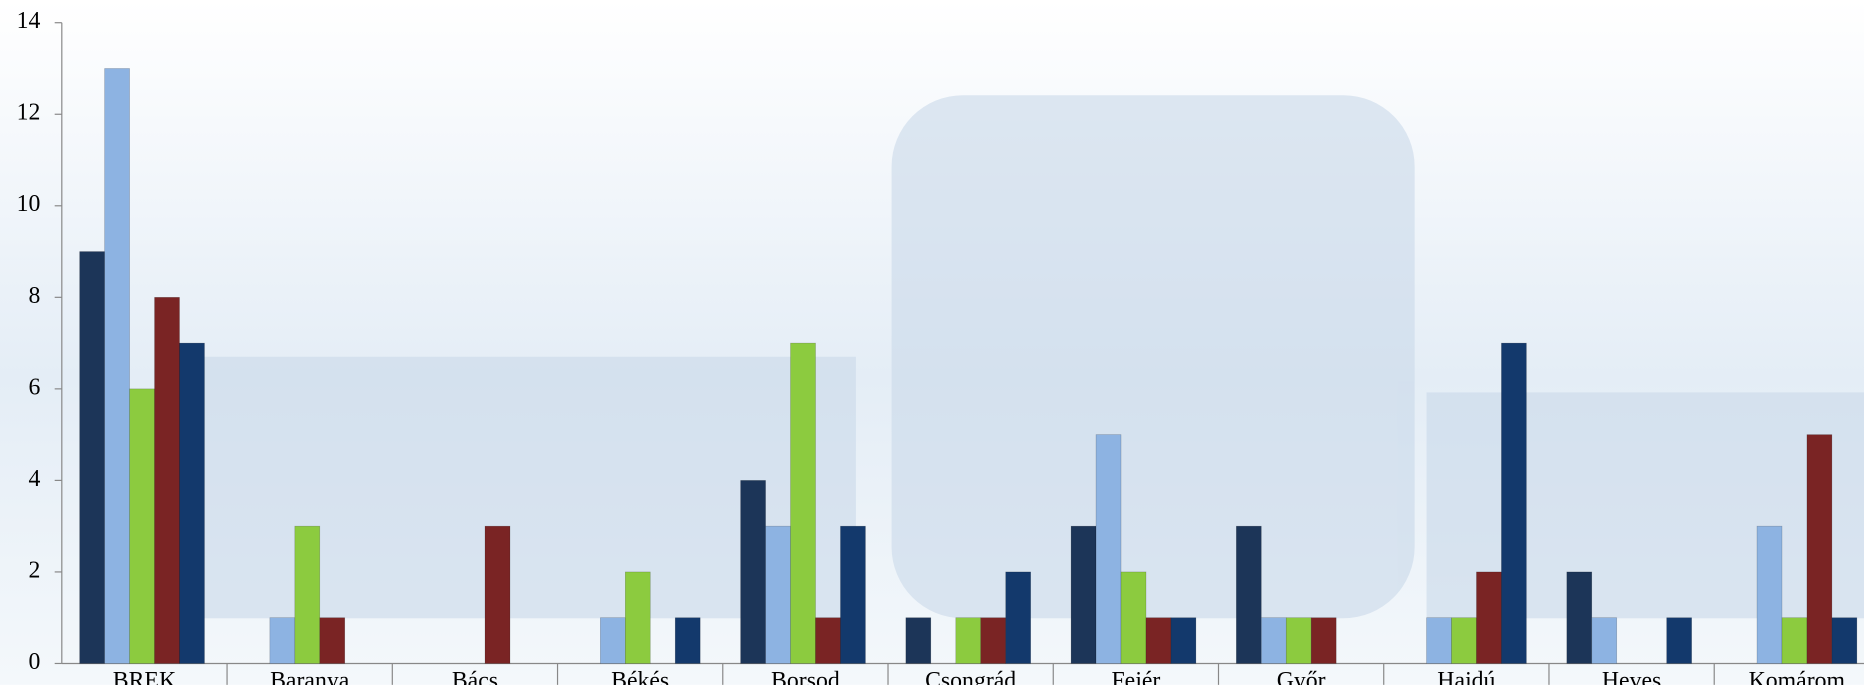 This screenshot has width=1864, height=685. What do you see at coordinates (1135, 676) in the screenshot?
I see `x-tick-label: Fejér` at bounding box center [1135, 676].